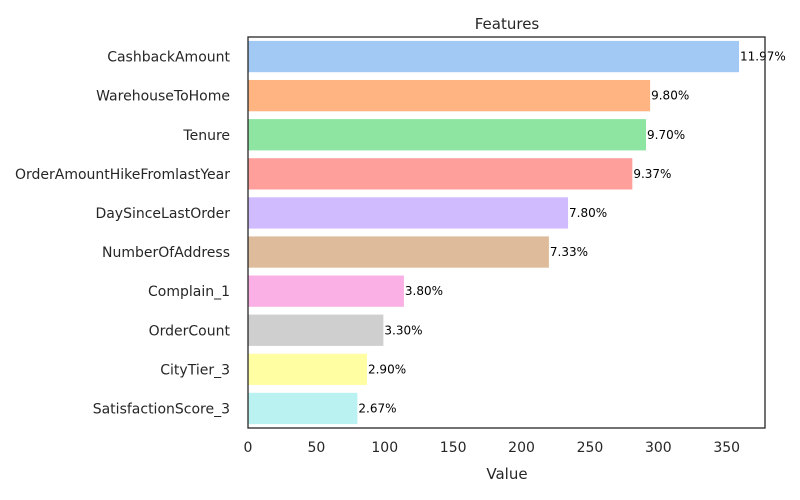  I want to click on x-tick-label: 0, so click(248, 448).